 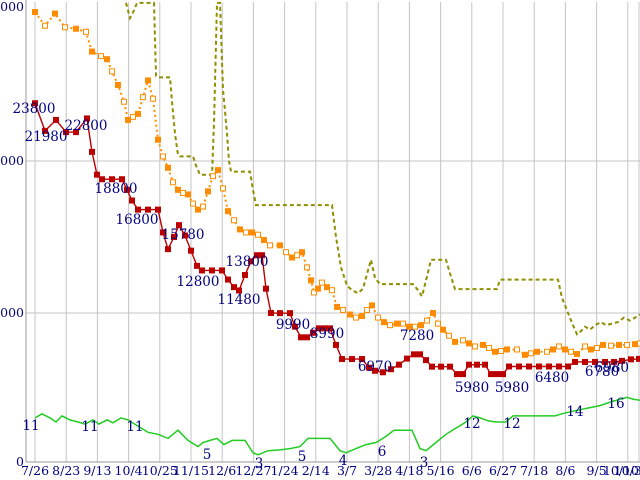 What do you see at coordinates (253, 470) in the screenshot?
I see `x-tick-label: 12/27` at bounding box center [253, 470].